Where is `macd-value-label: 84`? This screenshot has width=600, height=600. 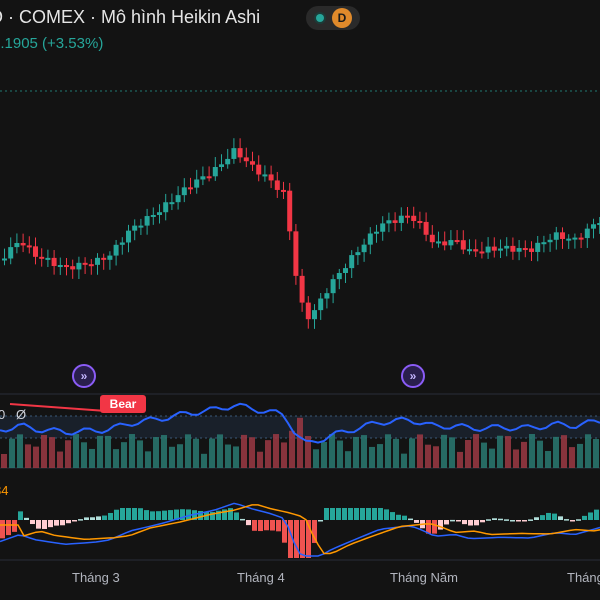
macd-value-label: 84 is located at coordinates (4, 490).